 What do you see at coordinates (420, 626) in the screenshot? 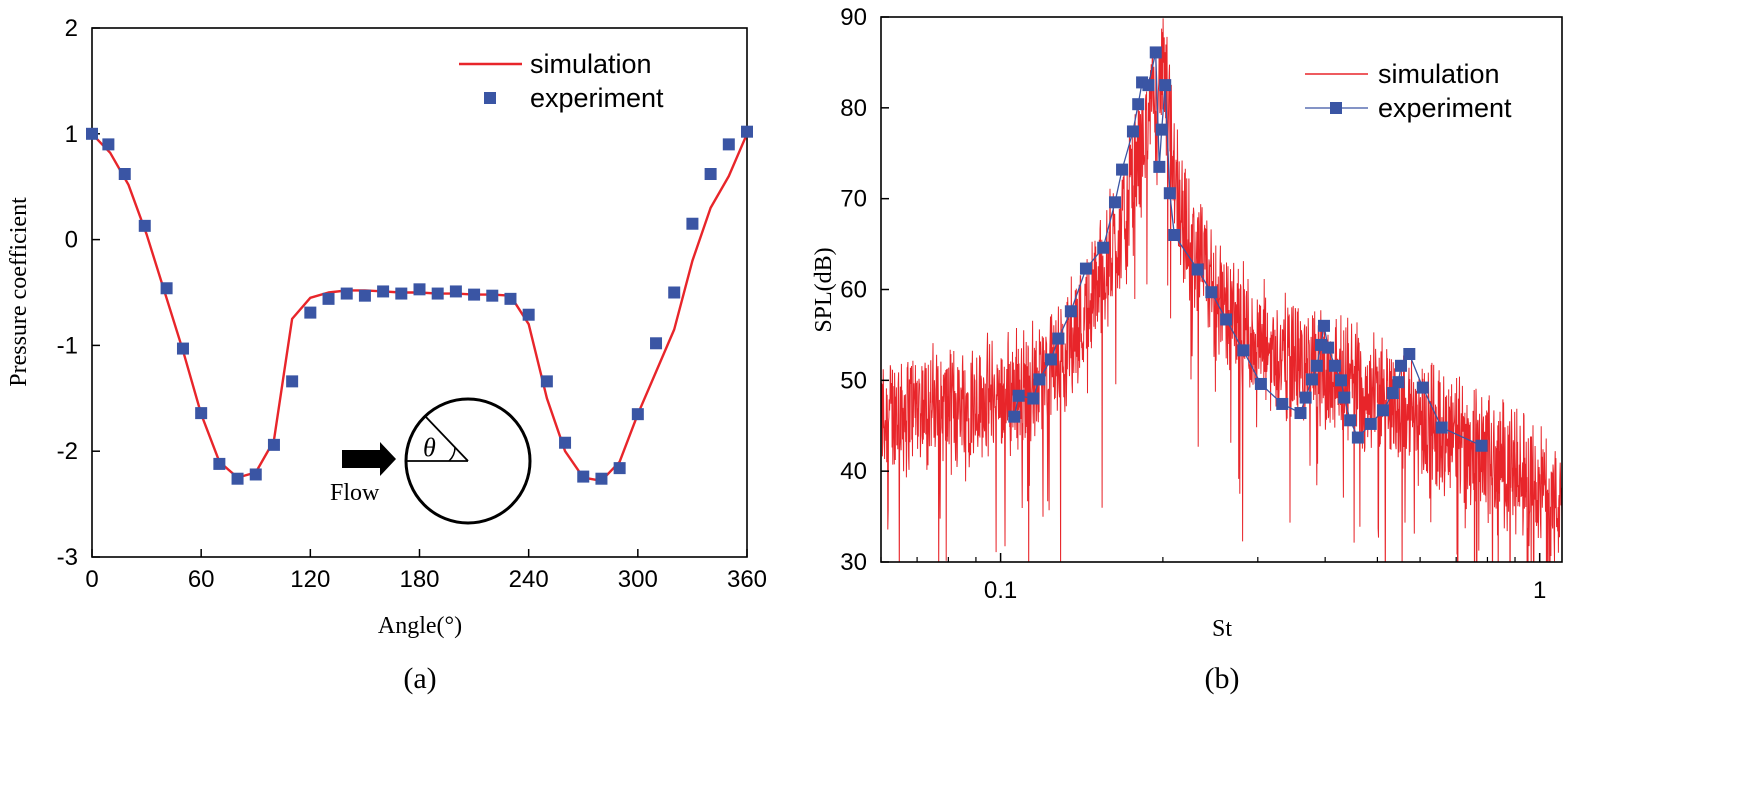
I see `panel-a-xlabel: Angle(°)` at bounding box center [420, 626].